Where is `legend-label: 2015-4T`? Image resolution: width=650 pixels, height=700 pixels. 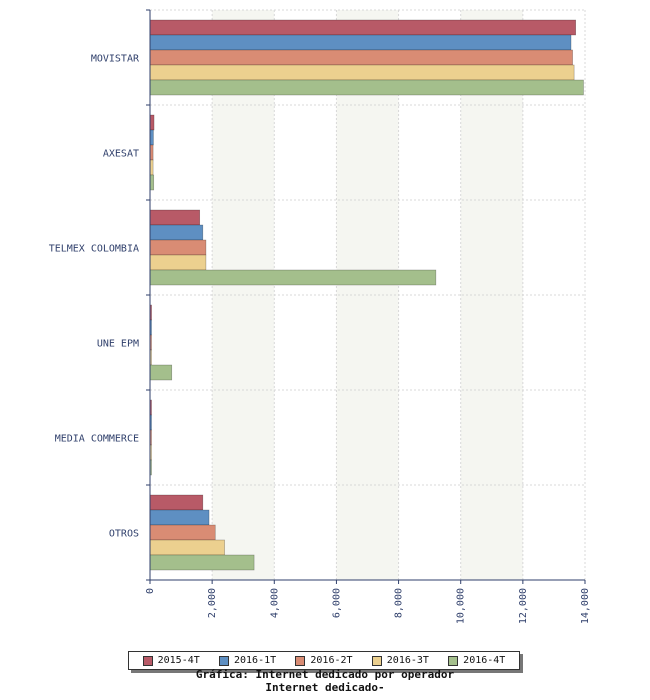 legend-label: 2015-4T is located at coordinates (178, 660).